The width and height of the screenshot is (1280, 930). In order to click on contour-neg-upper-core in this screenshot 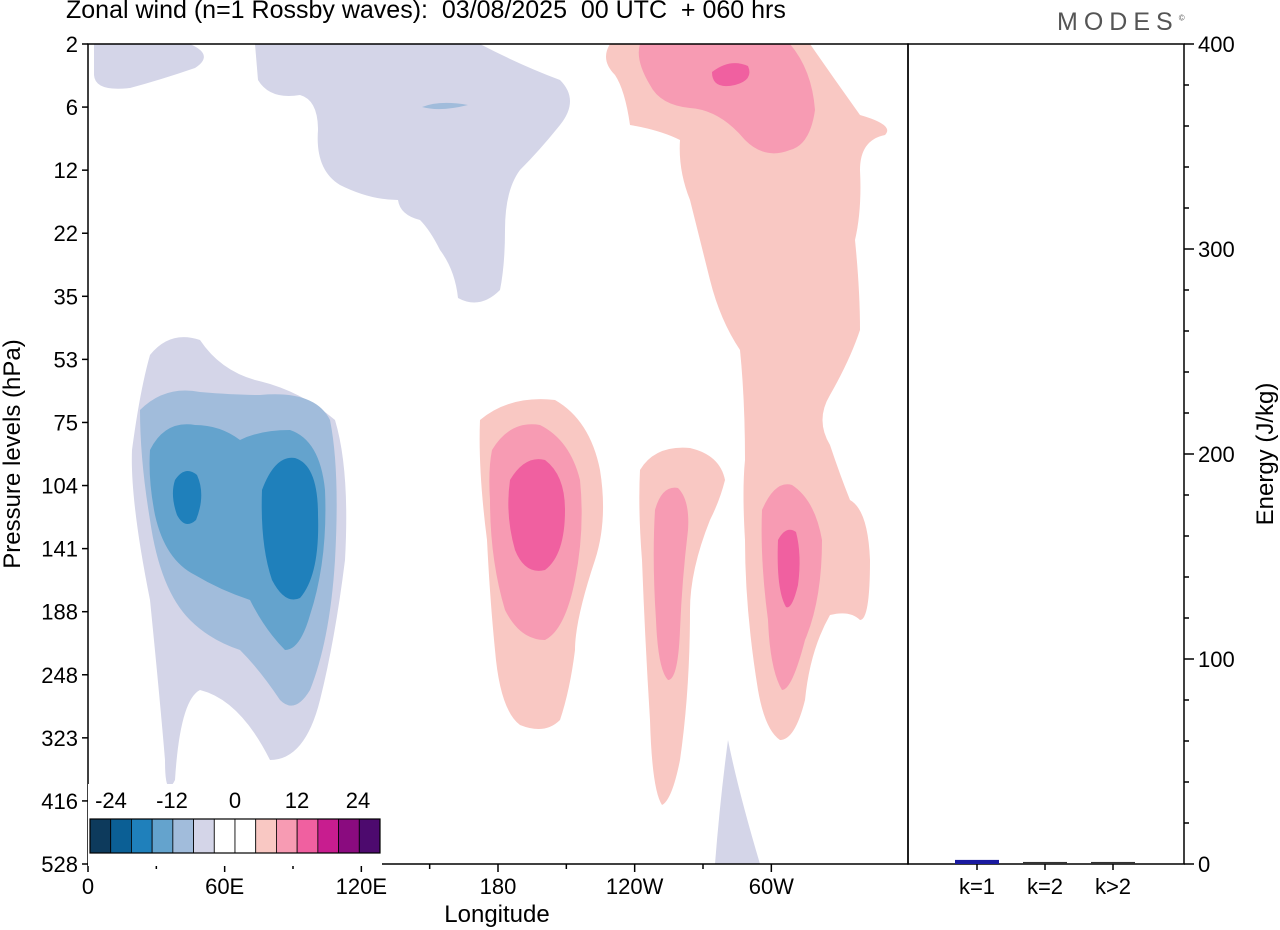, I will do `click(445, 106)`.